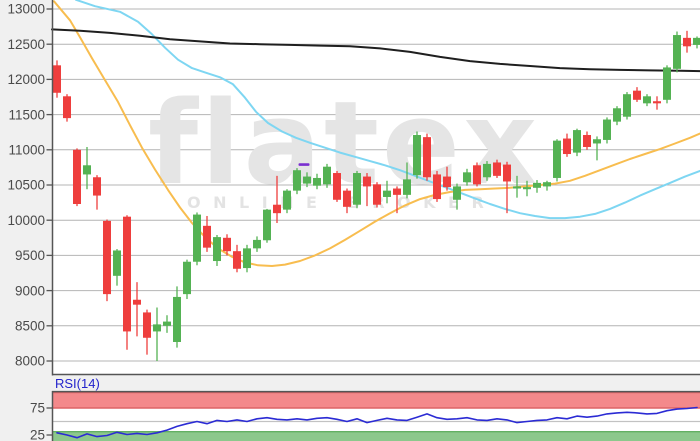 The height and width of the screenshot is (441, 700). Describe the element at coordinates (26, 44) in the screenshot. I see `y-axis-label: 12500` at that location.